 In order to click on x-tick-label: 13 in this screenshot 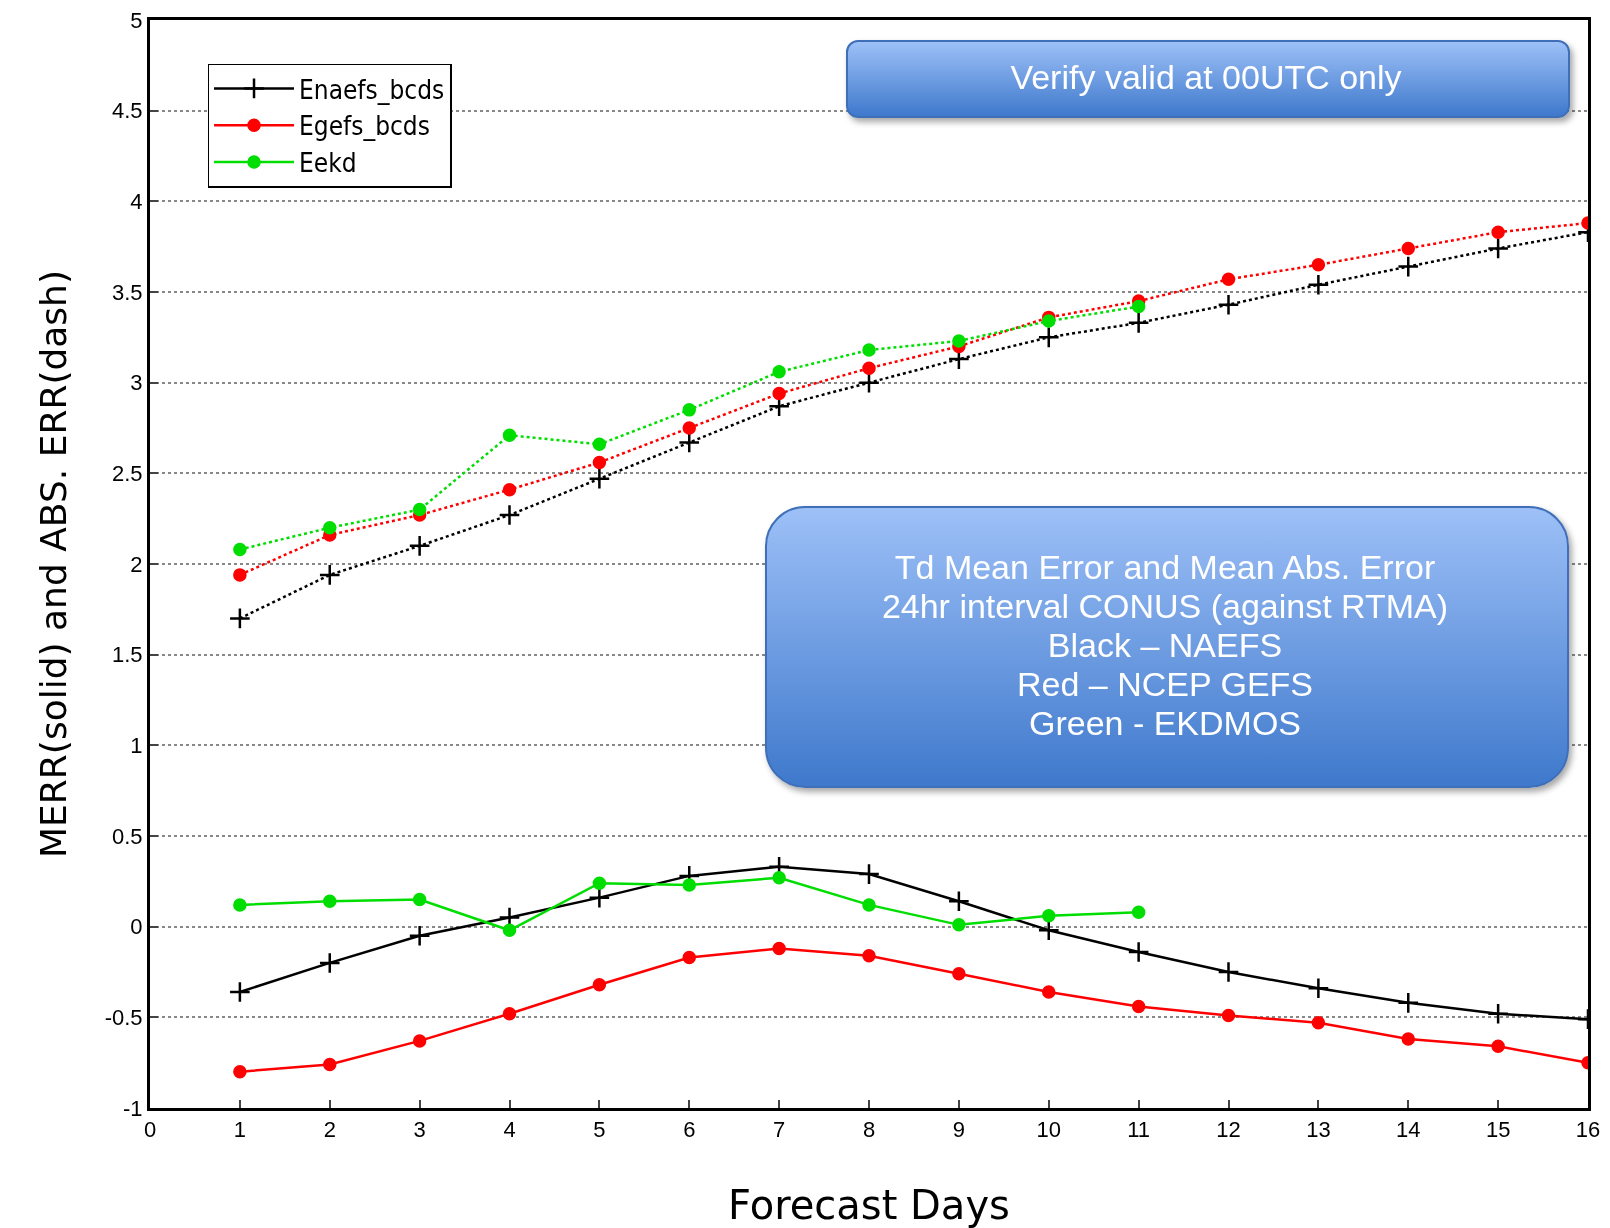, I will do `click(1318, 1130)`.